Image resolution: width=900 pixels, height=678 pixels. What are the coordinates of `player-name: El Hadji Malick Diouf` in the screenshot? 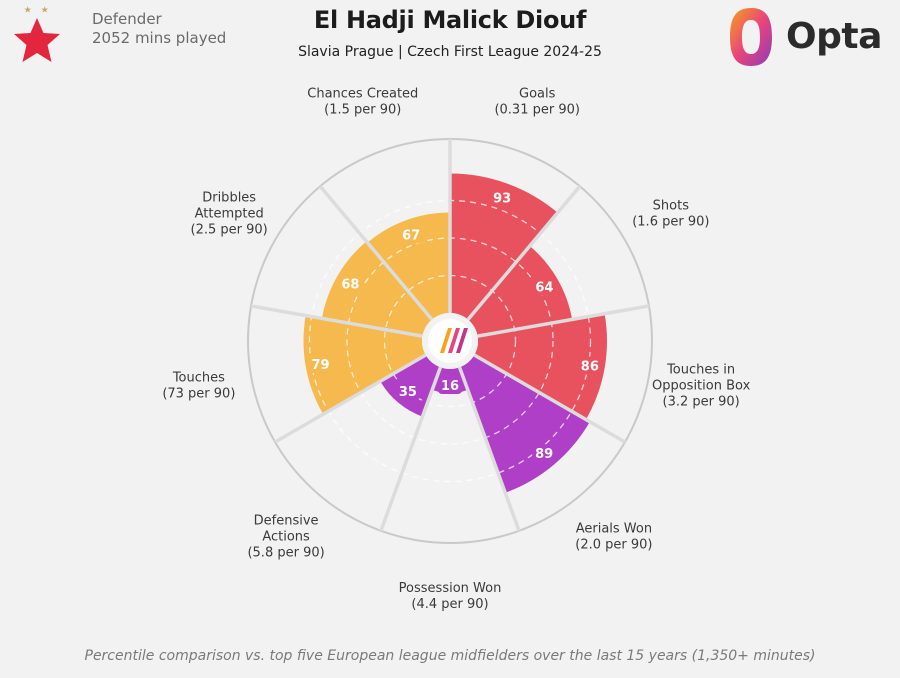 It's located at (450, 20).